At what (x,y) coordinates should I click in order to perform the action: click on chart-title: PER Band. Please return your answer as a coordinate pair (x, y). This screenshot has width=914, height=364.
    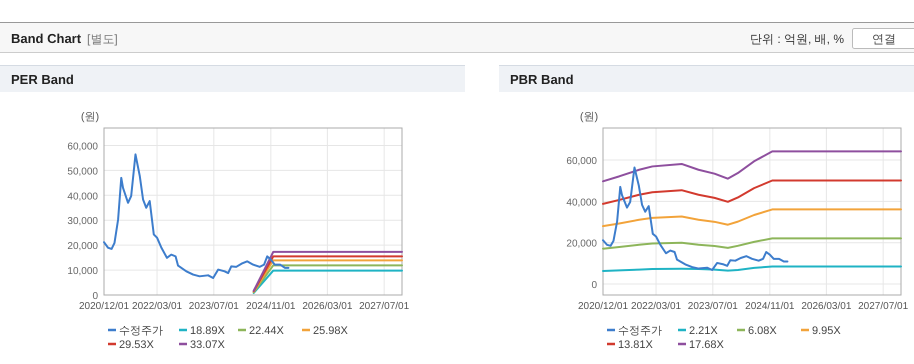
    Looking at the image, I should click on (42, 79).